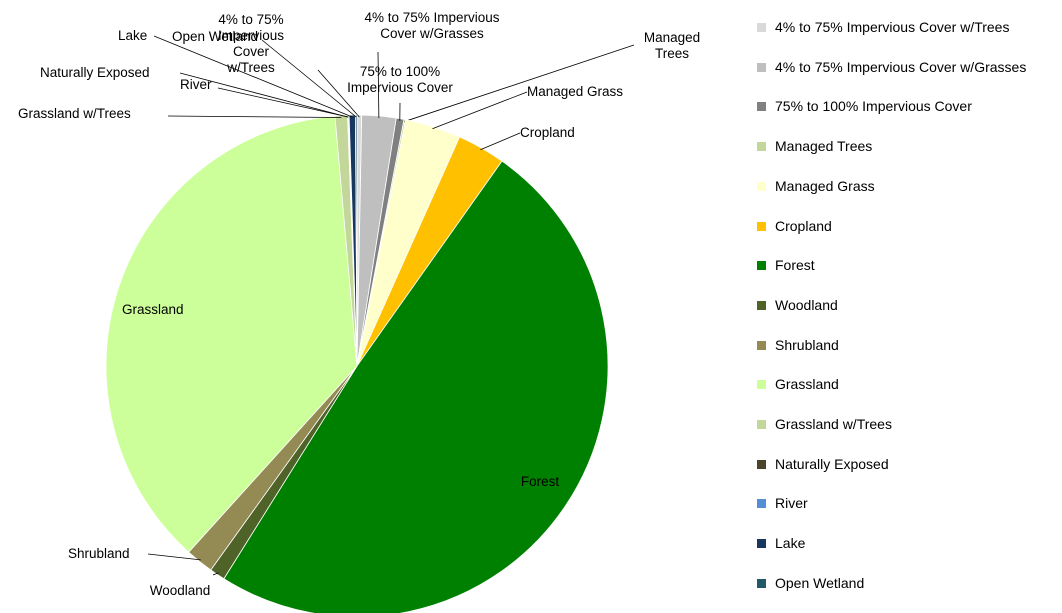 This screenshot has width=1062, height=613. I want to click on legend-label: Managed Grass, so click(825, 185).